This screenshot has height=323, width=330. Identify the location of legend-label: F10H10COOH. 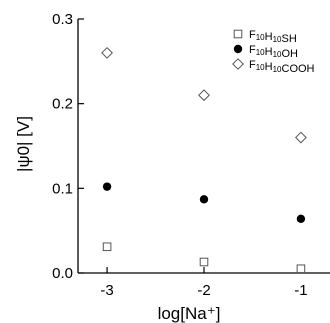
(282, 67).